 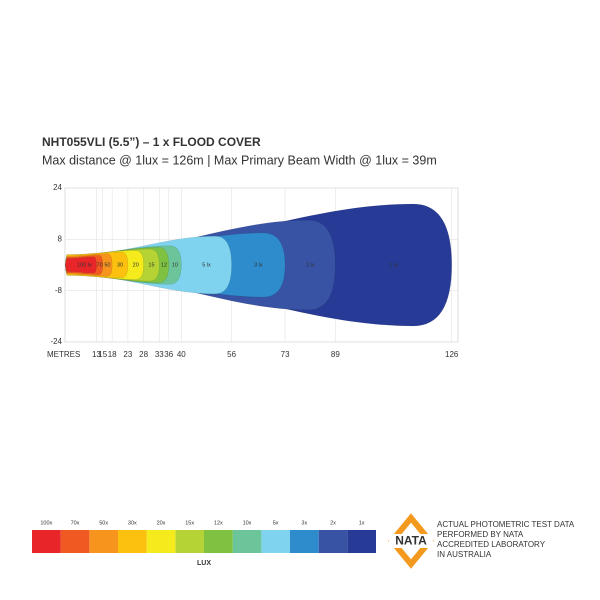 I want to click on beam-contour, so click(x=81, y=265).